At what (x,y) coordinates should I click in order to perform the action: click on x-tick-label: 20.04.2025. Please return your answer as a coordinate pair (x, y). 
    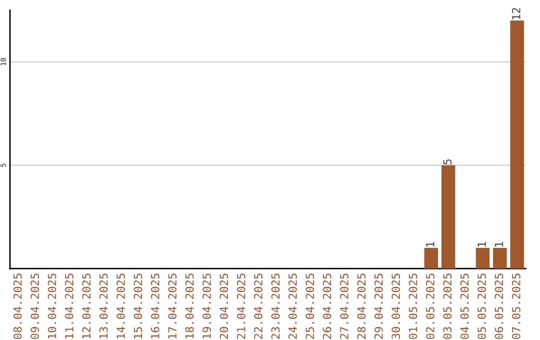
    Looking at the image, I should click on (224, 306).